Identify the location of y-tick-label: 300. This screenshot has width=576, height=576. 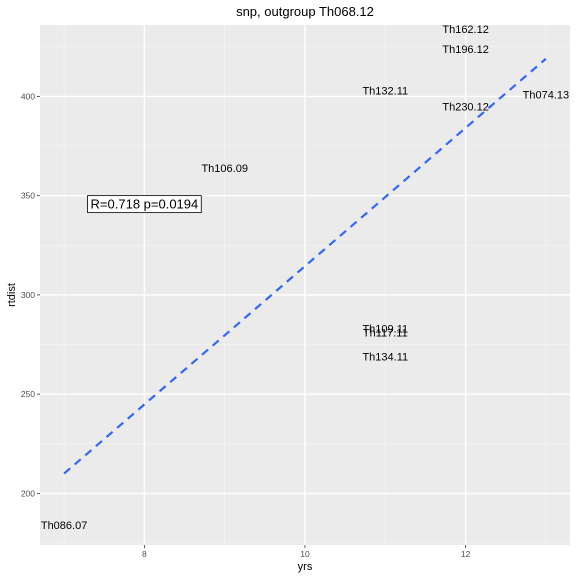
(28, 295).